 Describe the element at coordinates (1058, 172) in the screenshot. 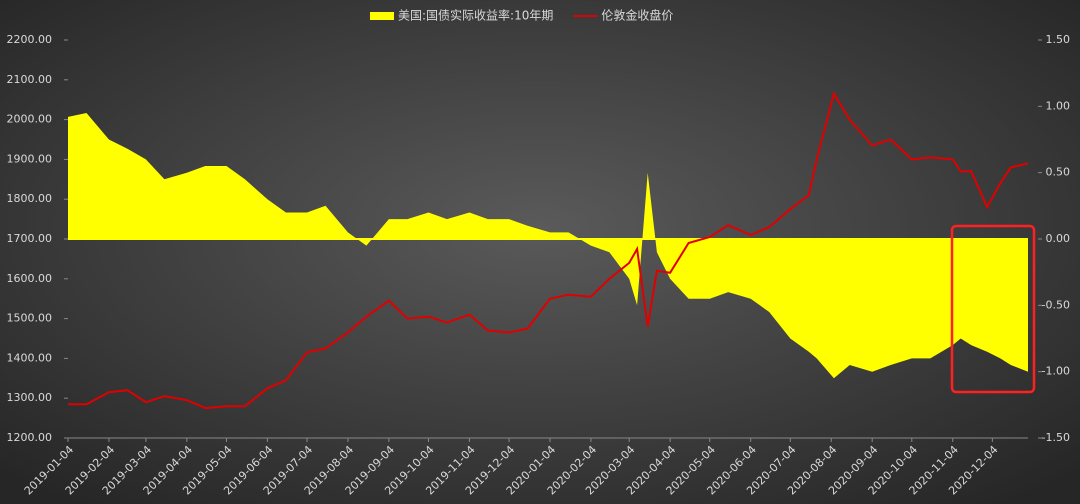

I see `y2-tick-label: 0.50` at that location.